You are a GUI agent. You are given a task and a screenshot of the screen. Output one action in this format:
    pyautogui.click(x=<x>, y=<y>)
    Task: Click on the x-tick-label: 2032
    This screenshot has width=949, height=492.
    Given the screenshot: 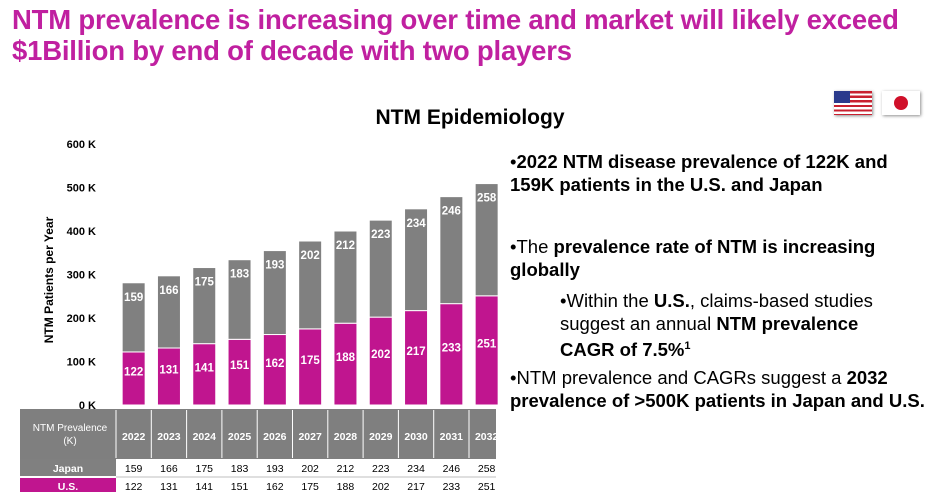 What is the action you would take?
    pyautogui.click(x=487, y=437)
    